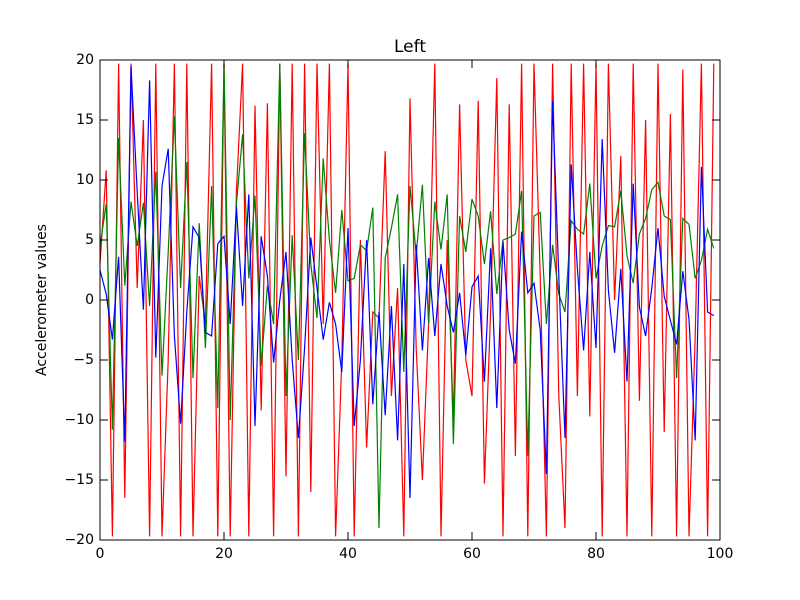 The width and height of the screenshot is (800, 600). Describe the element at coordinates (42, 300) in the screenshot. I see `y-axis-label: Accelerometer values` at that location.